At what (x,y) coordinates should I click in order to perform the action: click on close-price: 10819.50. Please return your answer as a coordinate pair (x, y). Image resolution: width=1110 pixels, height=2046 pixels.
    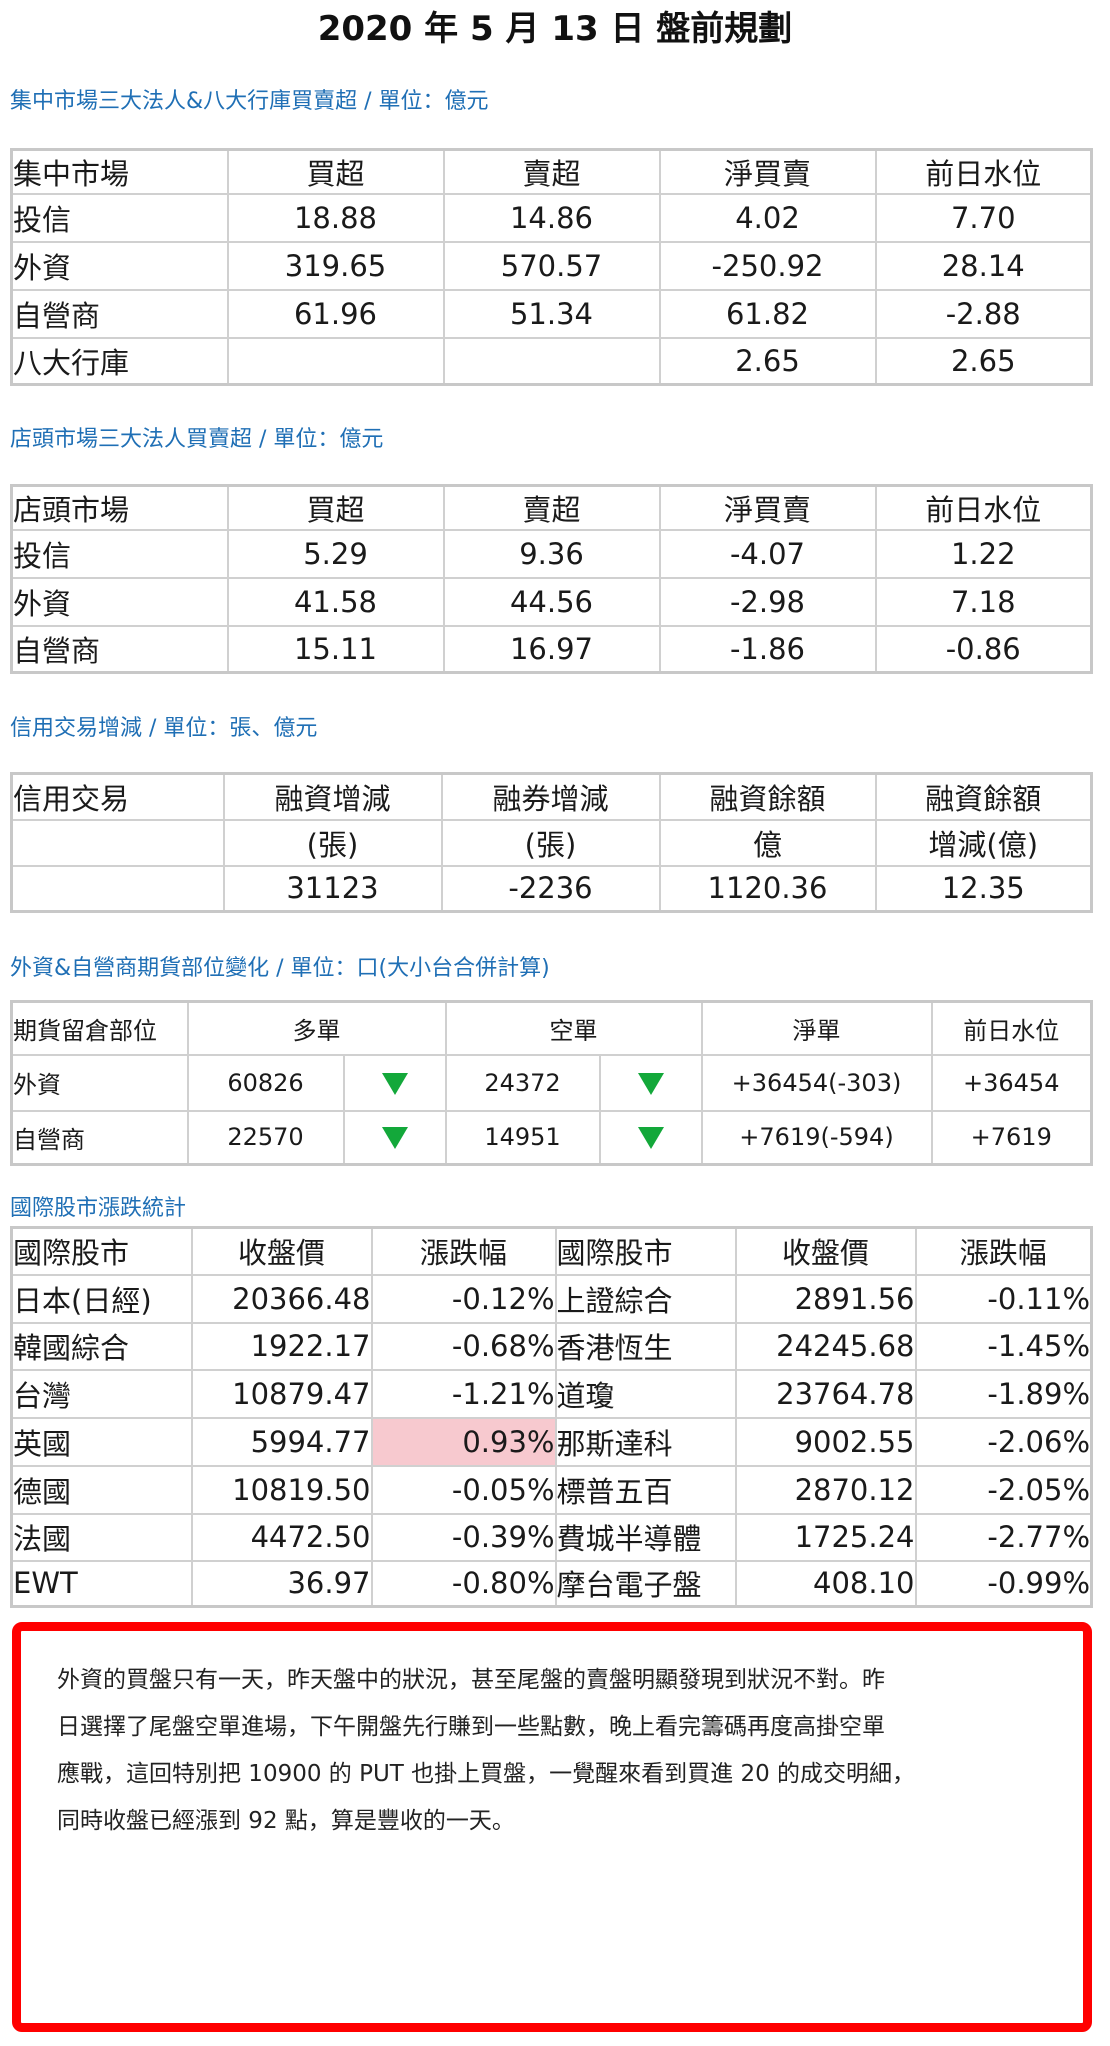
    Looking at the image, I should click on (281, 1489).